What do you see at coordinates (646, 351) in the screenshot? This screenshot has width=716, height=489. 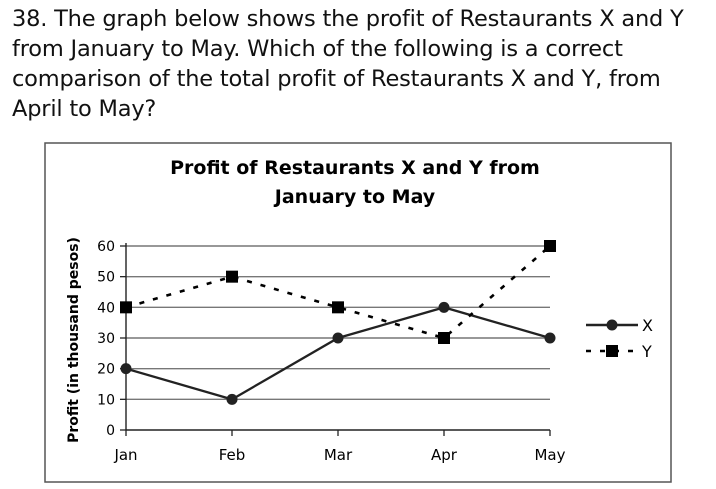 I see `legend-label-y: Y` at bounding box center [646, 351].